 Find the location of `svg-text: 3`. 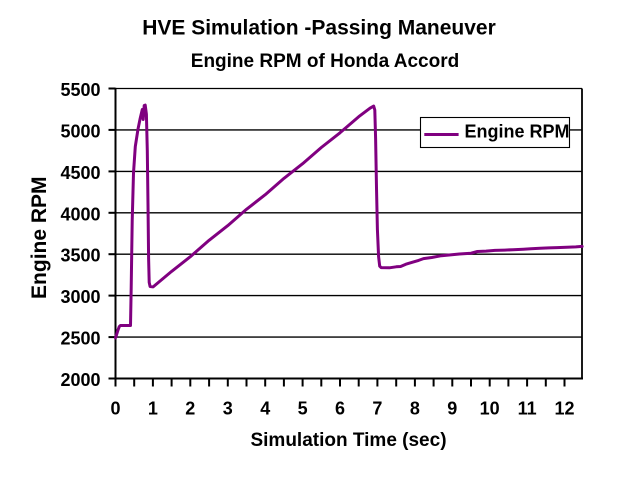

svg-text: 3 is located at coordinates (228, 409).